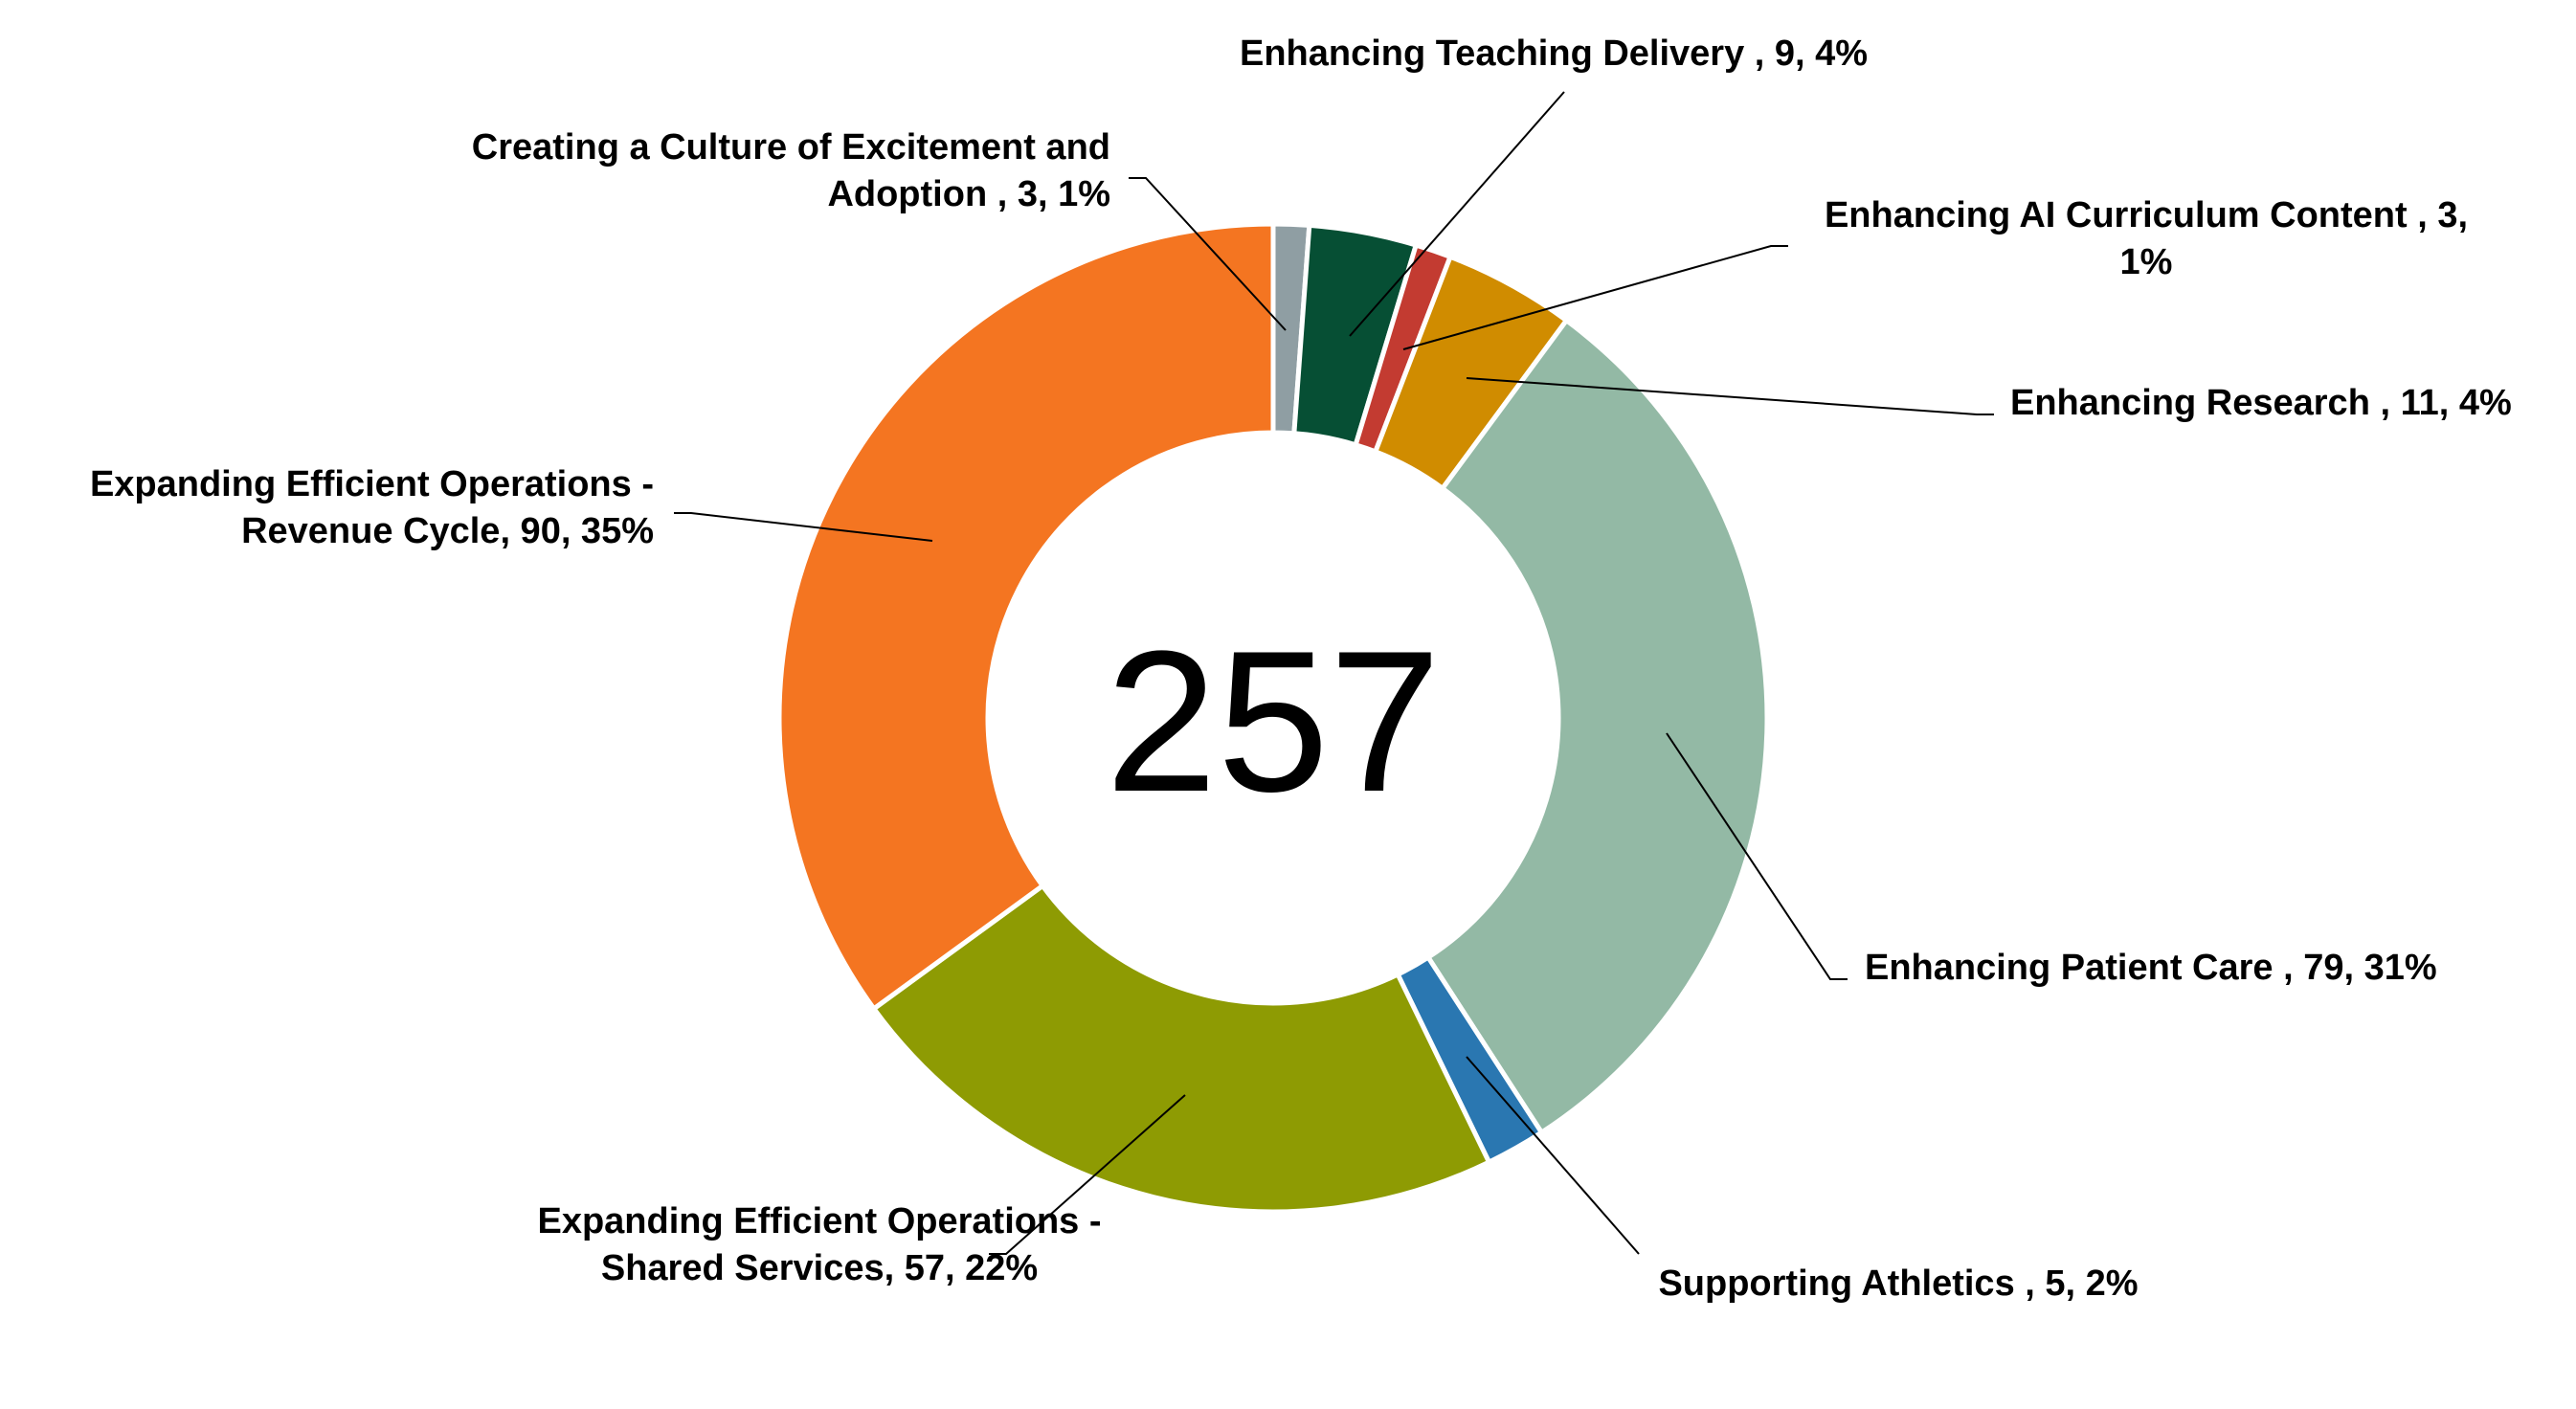 The width and height of the screenshot is (2576, 1409). I want to click on slice-enhancing-patient-care, so click(1597, 726).